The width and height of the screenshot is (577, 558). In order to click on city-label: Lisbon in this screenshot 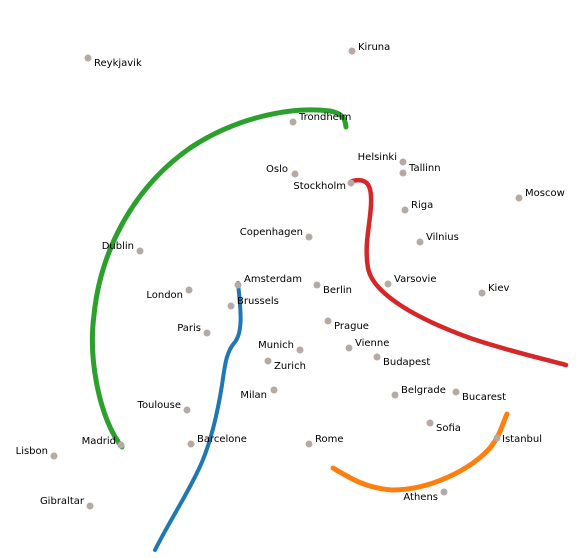, I will do `click(32, 451)`.